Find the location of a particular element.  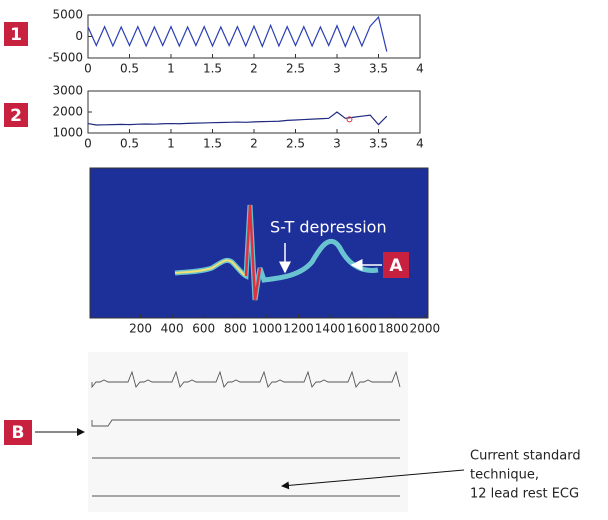

x-tick-label: 400 is located at coordinates (172, 329).